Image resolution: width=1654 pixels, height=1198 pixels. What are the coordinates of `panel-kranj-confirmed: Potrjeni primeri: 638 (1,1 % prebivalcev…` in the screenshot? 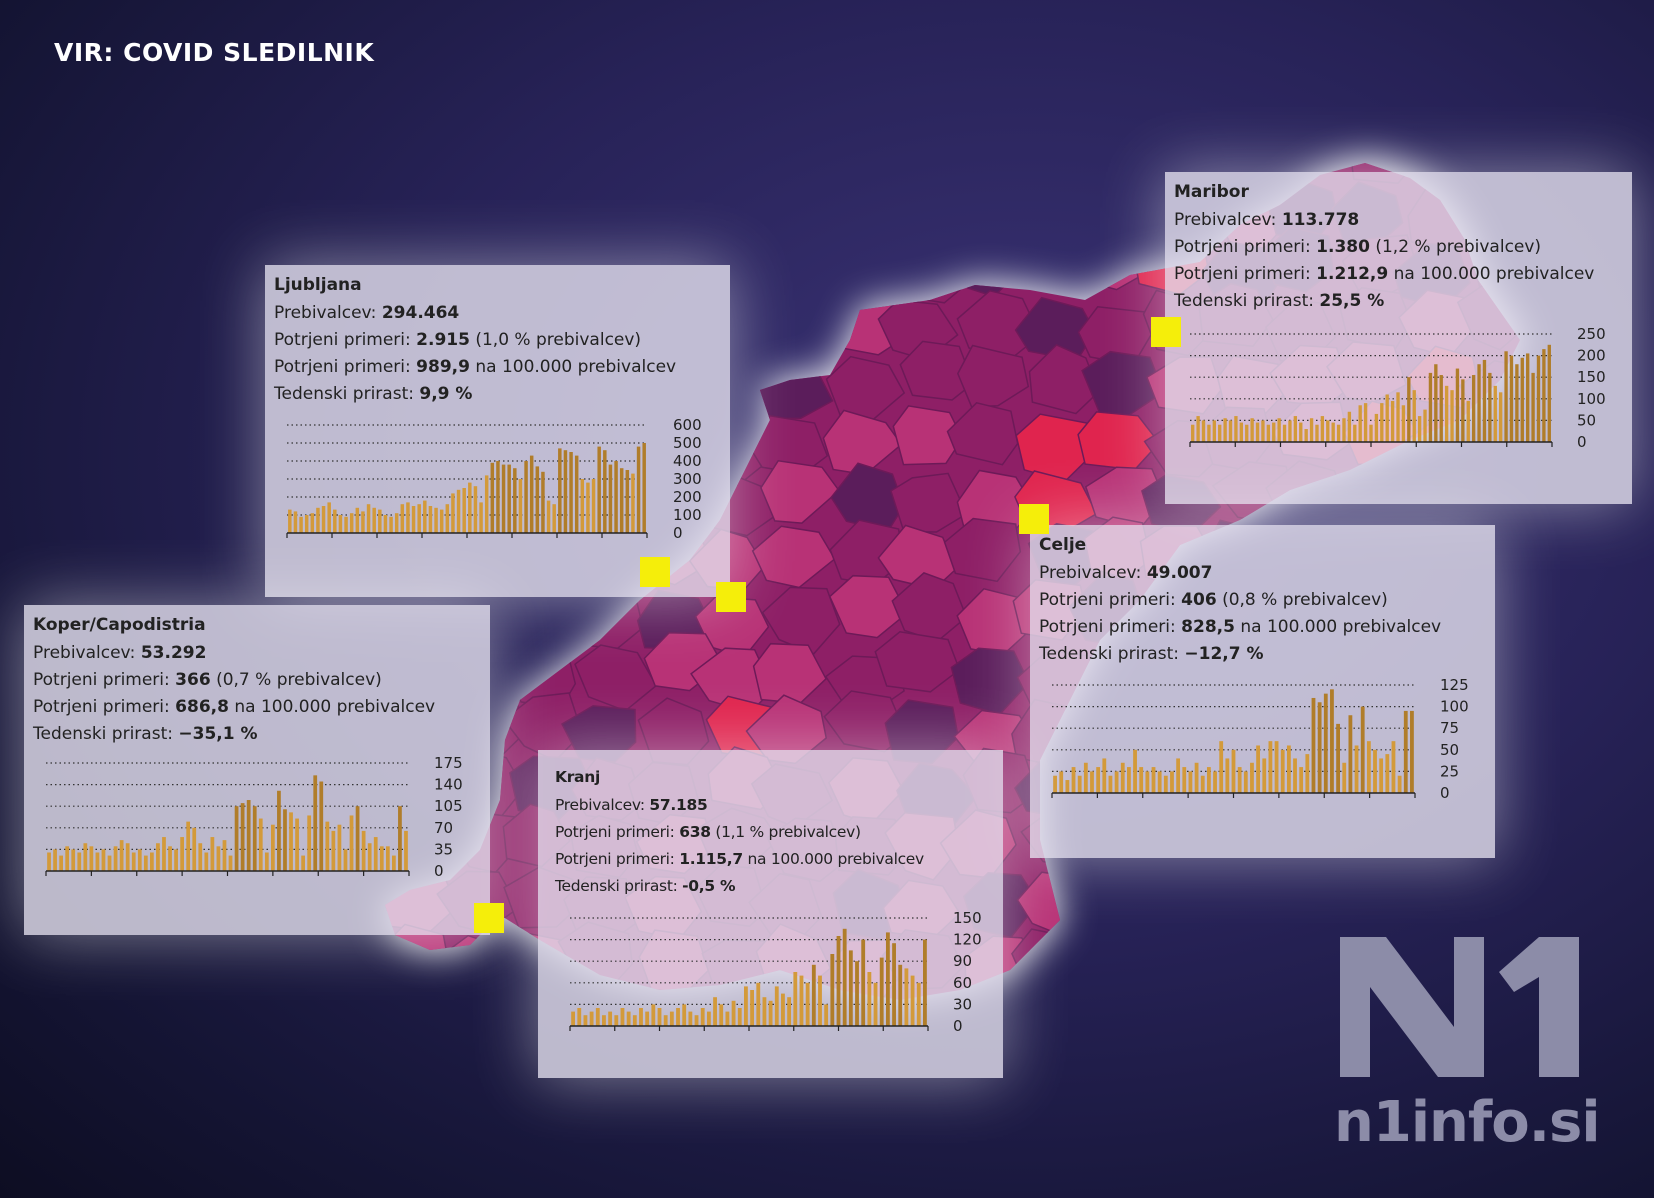 It's located at (708, 832).